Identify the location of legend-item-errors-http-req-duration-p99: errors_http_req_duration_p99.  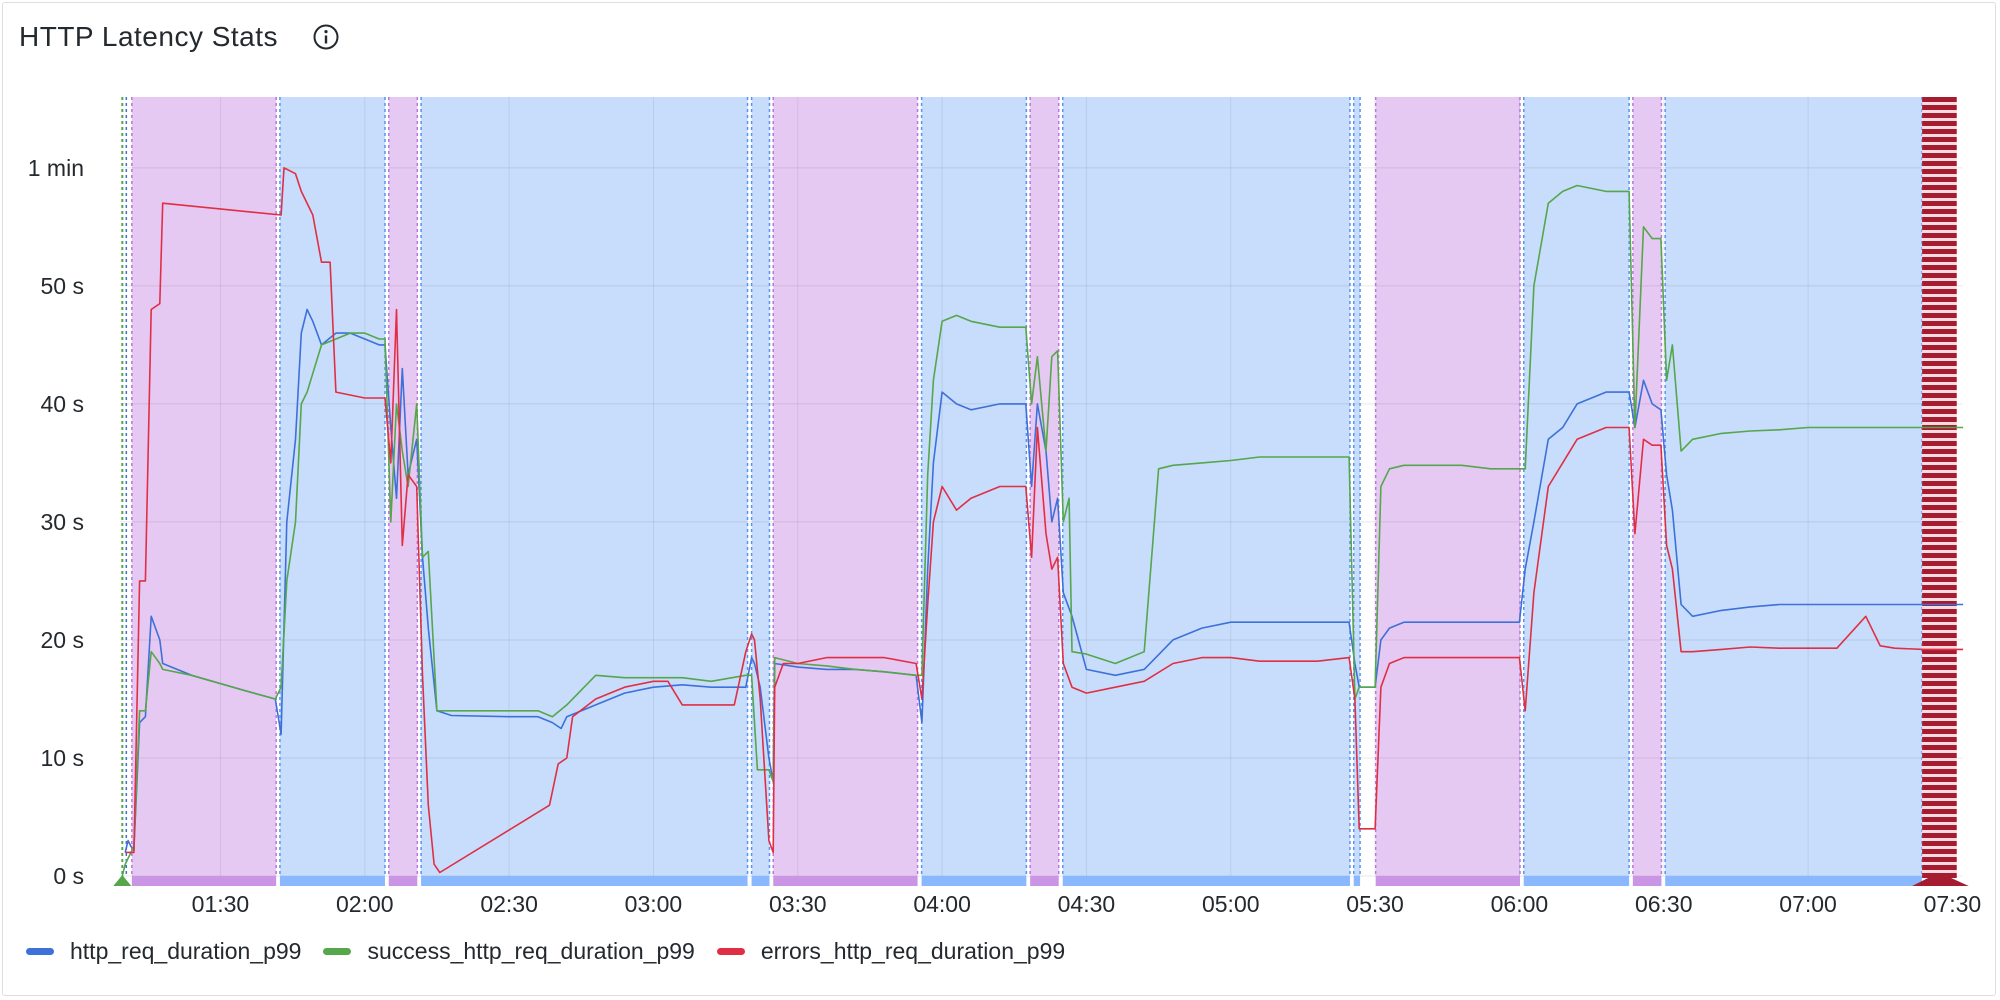
(891, 951).